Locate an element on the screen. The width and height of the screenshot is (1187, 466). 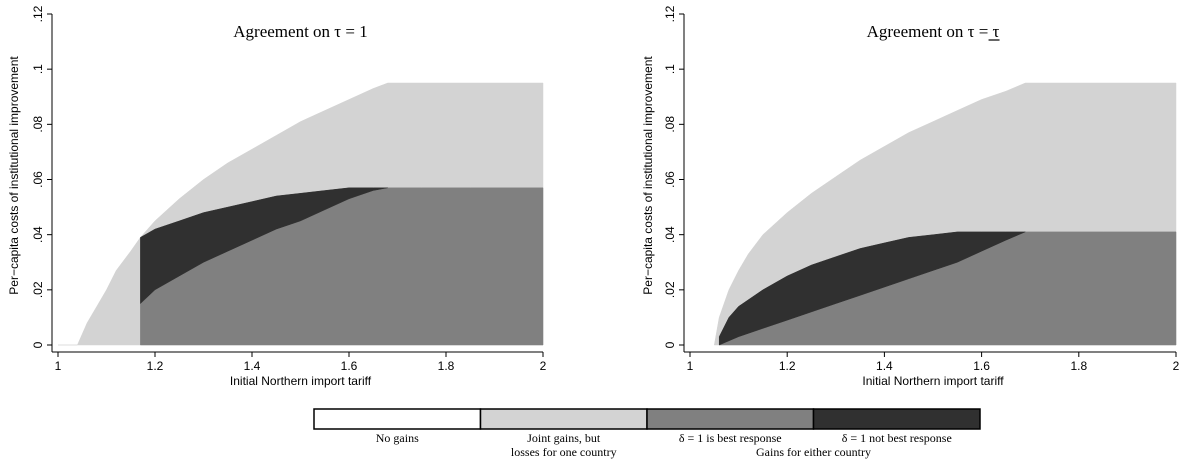
legend-group-label: Gains for either country is located at coordinates (813, 452).